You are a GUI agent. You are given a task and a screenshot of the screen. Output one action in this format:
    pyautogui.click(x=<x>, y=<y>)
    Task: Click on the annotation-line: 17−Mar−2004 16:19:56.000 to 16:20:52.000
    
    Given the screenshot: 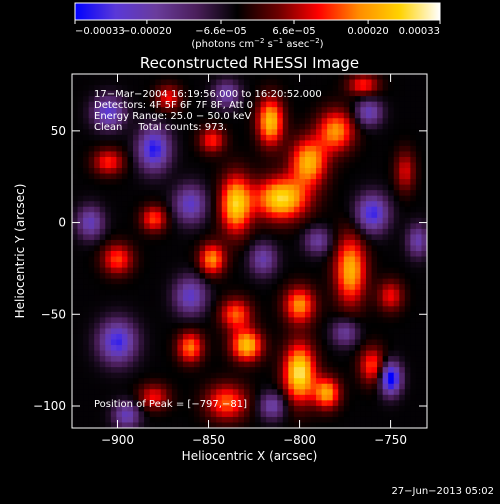 What is the action you would take?
    pyautogui.click(x=208, y=94)
    